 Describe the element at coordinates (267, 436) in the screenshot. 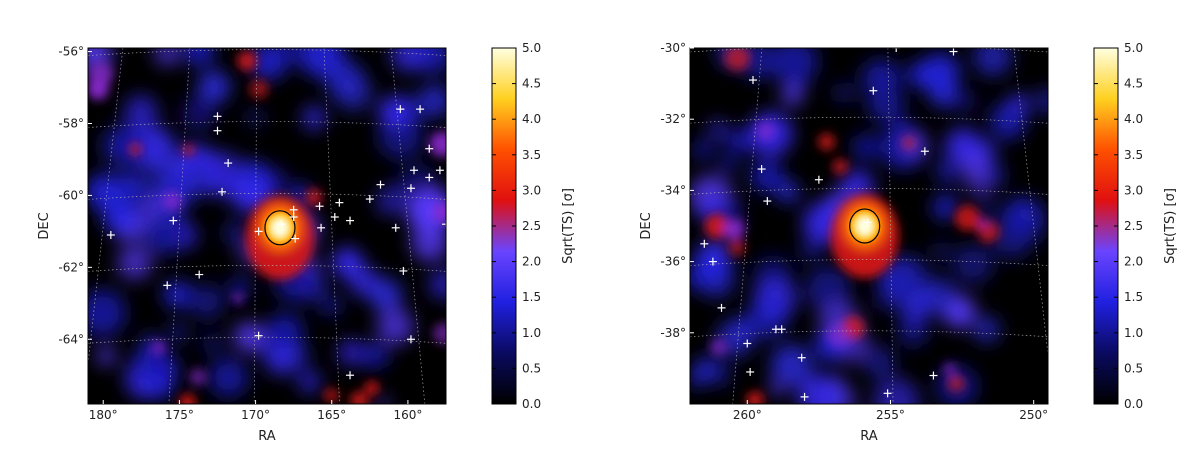

I see `x-axis-label-left: RA` at that location.